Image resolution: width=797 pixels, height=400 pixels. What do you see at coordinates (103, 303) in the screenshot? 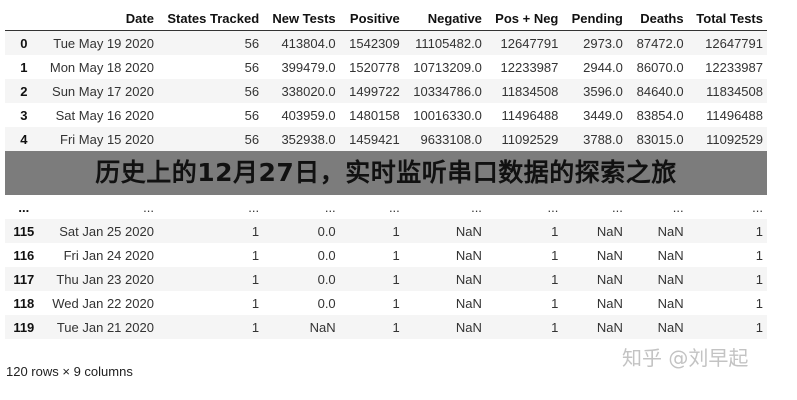
I see `table-cell: Wed Jan 22 2020` at bounding box center [103, 303].